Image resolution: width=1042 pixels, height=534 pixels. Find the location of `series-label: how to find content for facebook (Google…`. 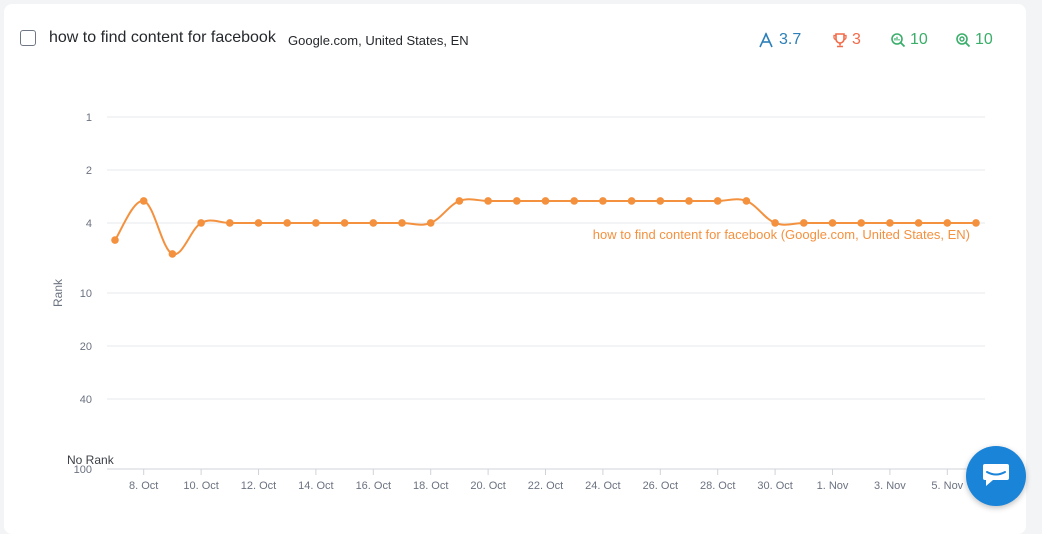

series-label: how to find content for facebook (Google… is located at coordinates (781, 234).